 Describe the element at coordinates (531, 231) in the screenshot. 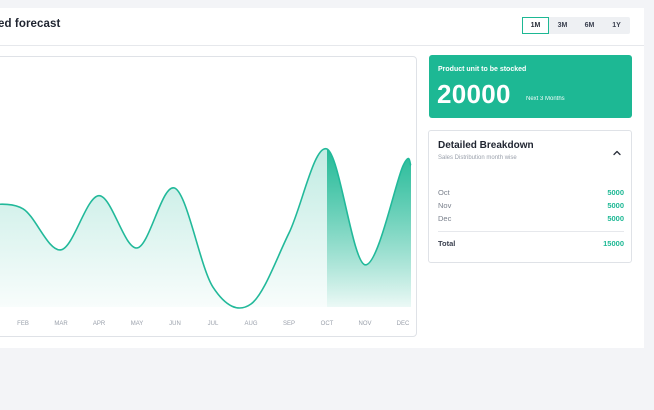

I see `breakdown-divider` at that location.